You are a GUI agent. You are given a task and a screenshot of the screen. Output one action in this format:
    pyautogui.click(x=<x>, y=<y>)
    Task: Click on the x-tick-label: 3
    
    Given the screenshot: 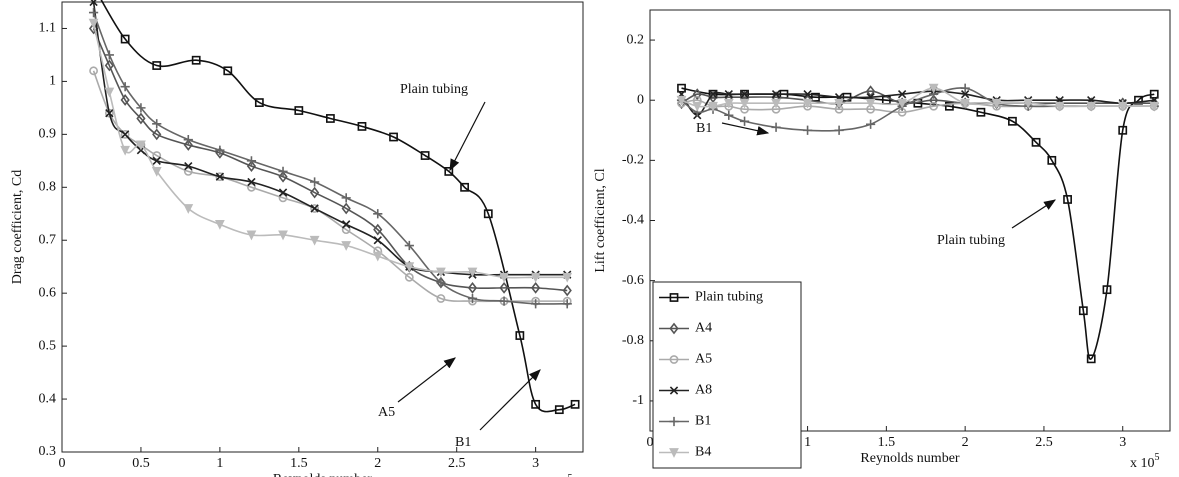 What is the action you would take?
    pyautogui.click(x=1122, y=442)
    